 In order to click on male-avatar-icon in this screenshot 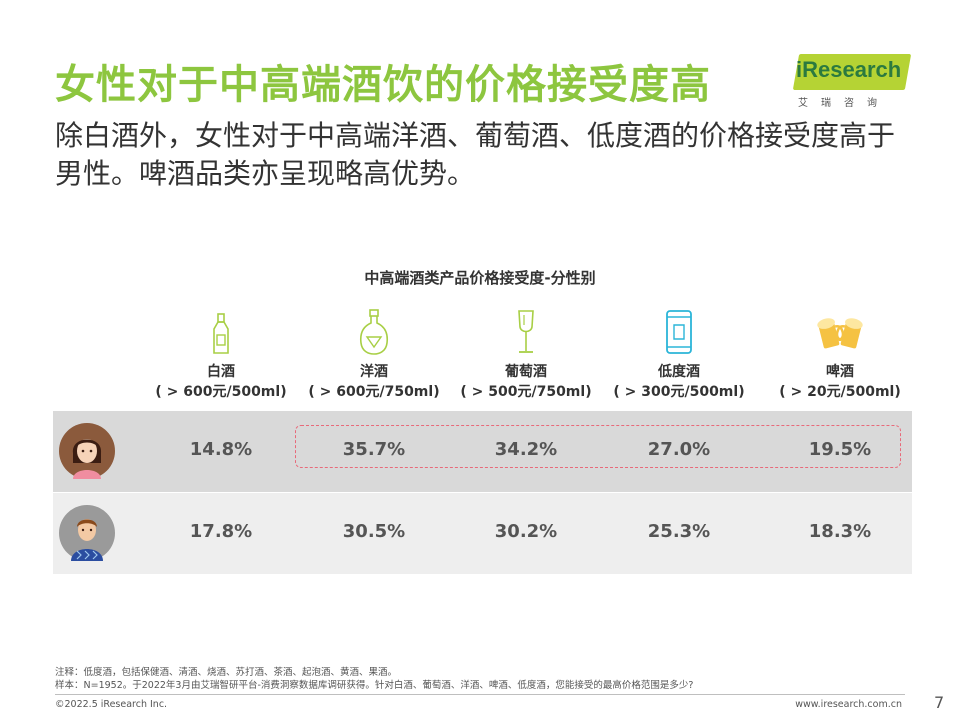, I will do `click(87, 533)`.